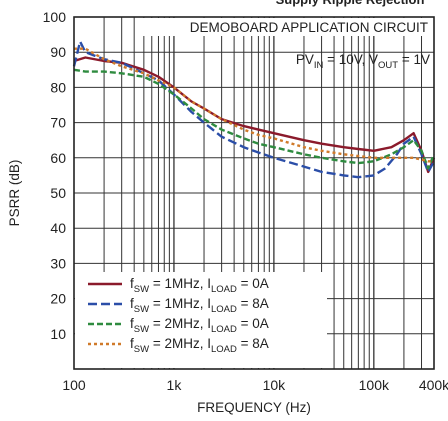 The width and height of the screenshot is (448, 421). Describe the element at coordinates (58, 299) in the screenshot. I see `y-tick-label: 20` at that location.